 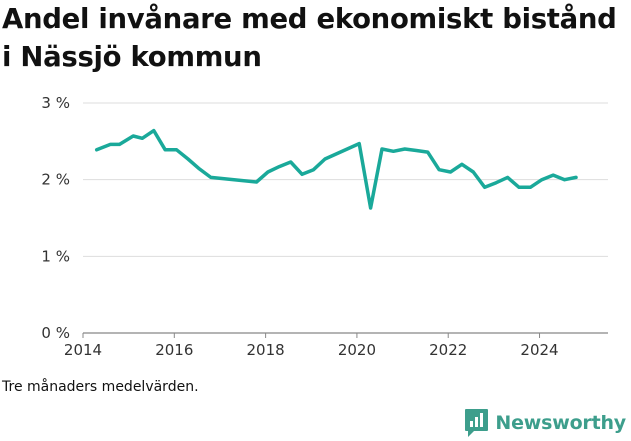 What do you see at coordinates (100, 387) in the screenshot?
I see `footnote: Tre månaders medelvärden.` at bounding box center [100, 387].